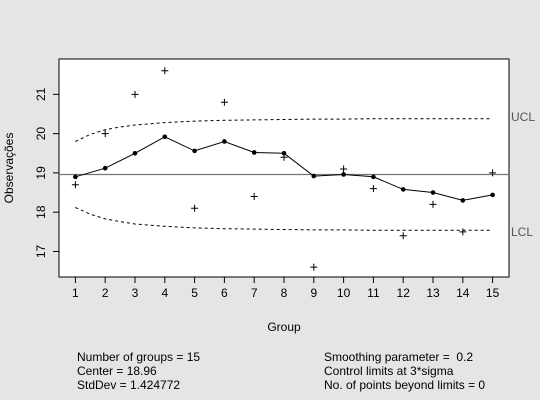 Image resolution: width=540 pixels, height=400 pixels. What do you see at coordinates (523, 117) in the screenshot?
I see `ucl-label: UCL` at bounding box center [523, 117].